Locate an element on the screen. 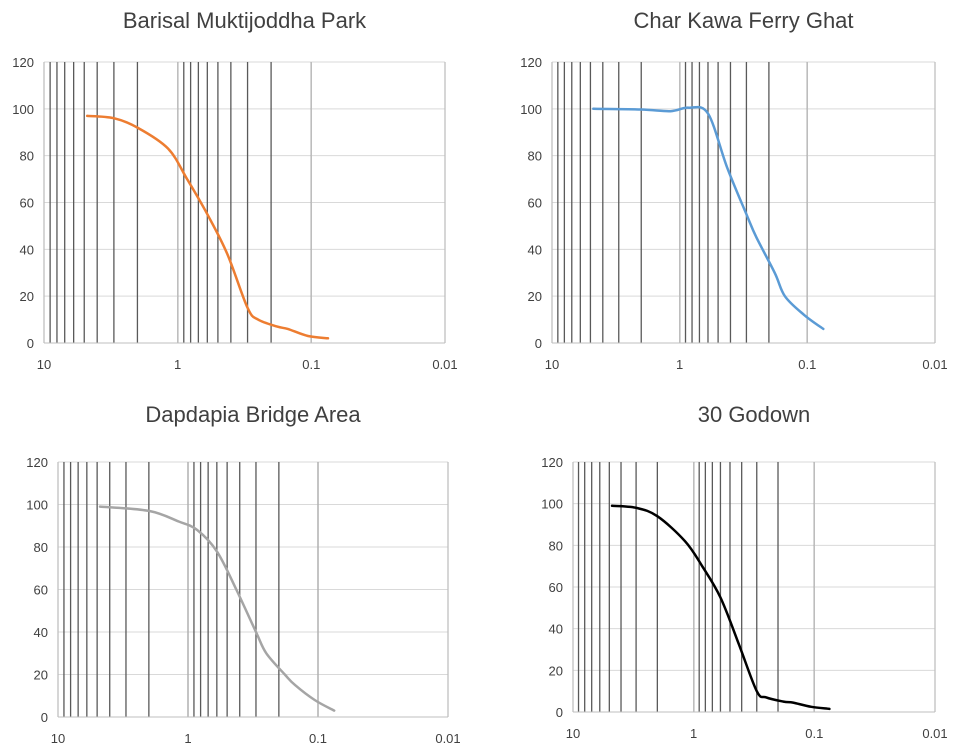  chart-title: Dapdapia Bridge Area is located at coordinates (253, 414).